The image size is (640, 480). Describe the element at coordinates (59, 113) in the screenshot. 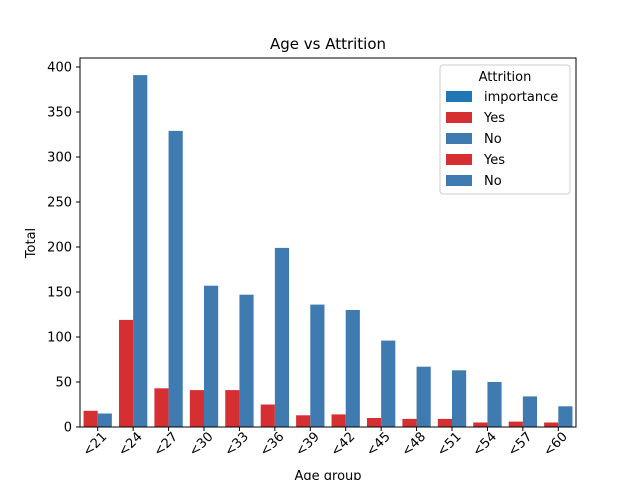

I see `y-tick-label: 350` at that location.